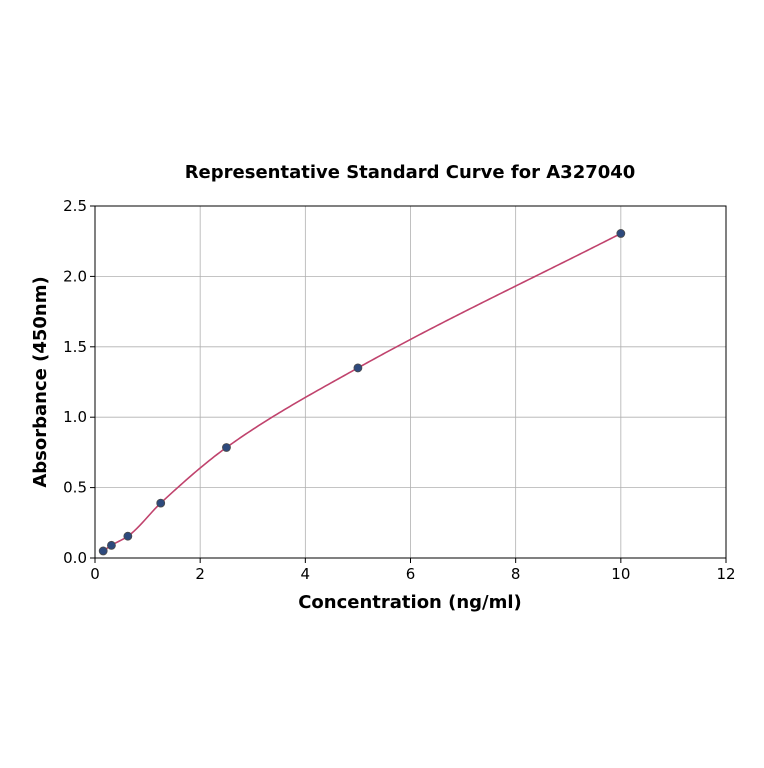  What do you see at coordinates (200, 574) in the screenshot?
I see `x-tick-label: 2` at bounding box center [200, 574].